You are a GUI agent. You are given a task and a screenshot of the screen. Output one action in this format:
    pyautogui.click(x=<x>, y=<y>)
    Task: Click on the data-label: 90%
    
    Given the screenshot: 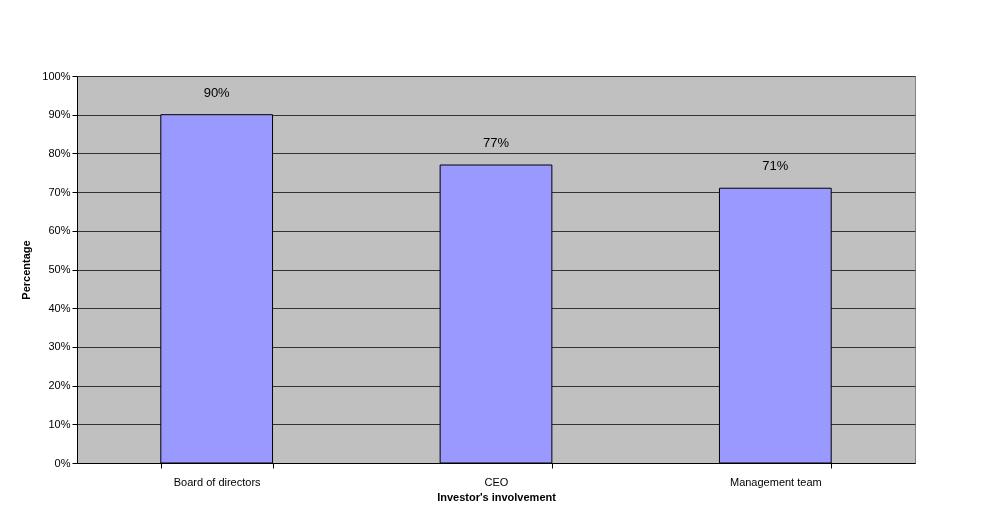 What is the action you would take?
    pyautogui.click(x=217, y=92)
    